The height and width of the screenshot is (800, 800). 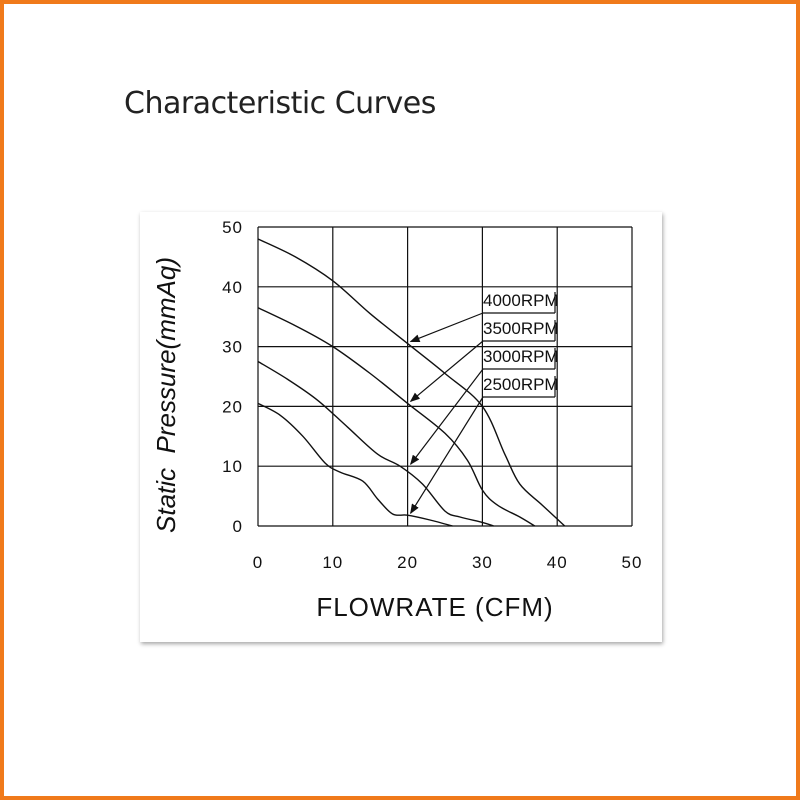 I want to click on y-axis-label: Static Pressure(mmAq), so click(x=166, y=395).